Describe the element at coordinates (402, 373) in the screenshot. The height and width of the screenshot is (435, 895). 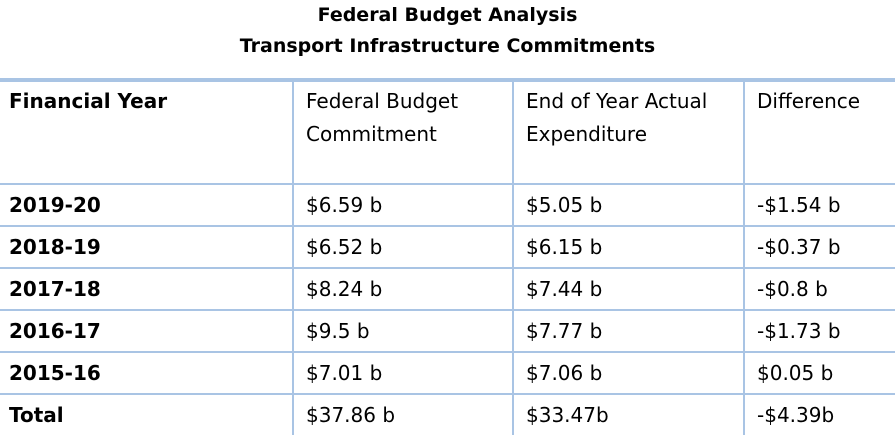
I see `cell-commitment: $7.01 b` at that location.